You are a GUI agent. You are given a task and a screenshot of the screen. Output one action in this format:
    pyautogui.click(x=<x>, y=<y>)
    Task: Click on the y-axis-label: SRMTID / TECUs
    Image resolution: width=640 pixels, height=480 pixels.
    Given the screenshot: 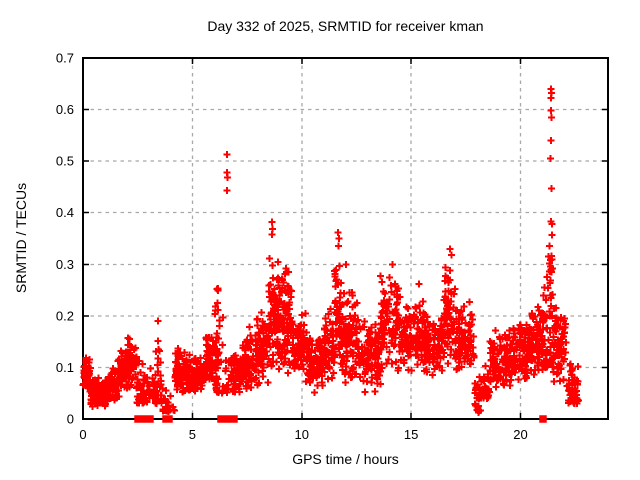 What is the action you would take?
    pyautogui.click(x=21, y=238)
    